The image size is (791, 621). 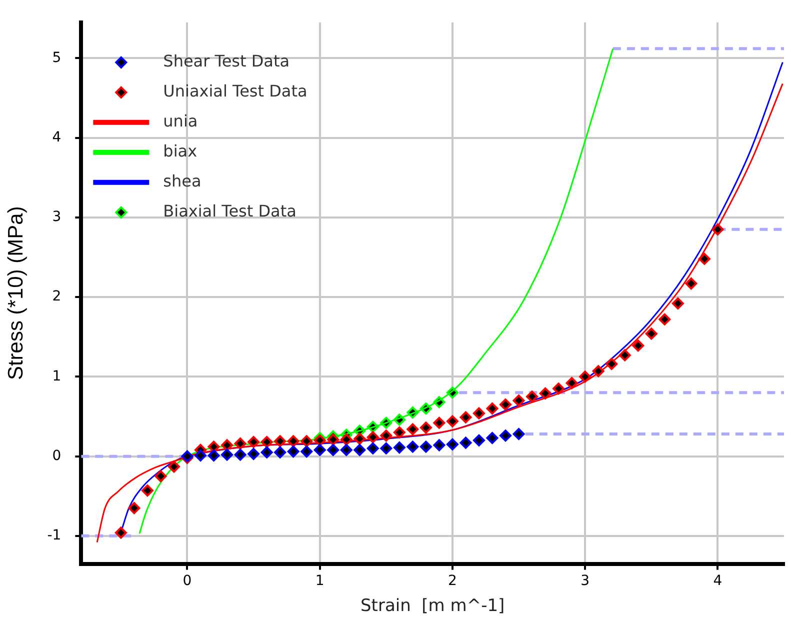 What do you see at coordinates (180, 151) in the screenshot?
I see `legend-label: biax` at bounding box center [180, 151].